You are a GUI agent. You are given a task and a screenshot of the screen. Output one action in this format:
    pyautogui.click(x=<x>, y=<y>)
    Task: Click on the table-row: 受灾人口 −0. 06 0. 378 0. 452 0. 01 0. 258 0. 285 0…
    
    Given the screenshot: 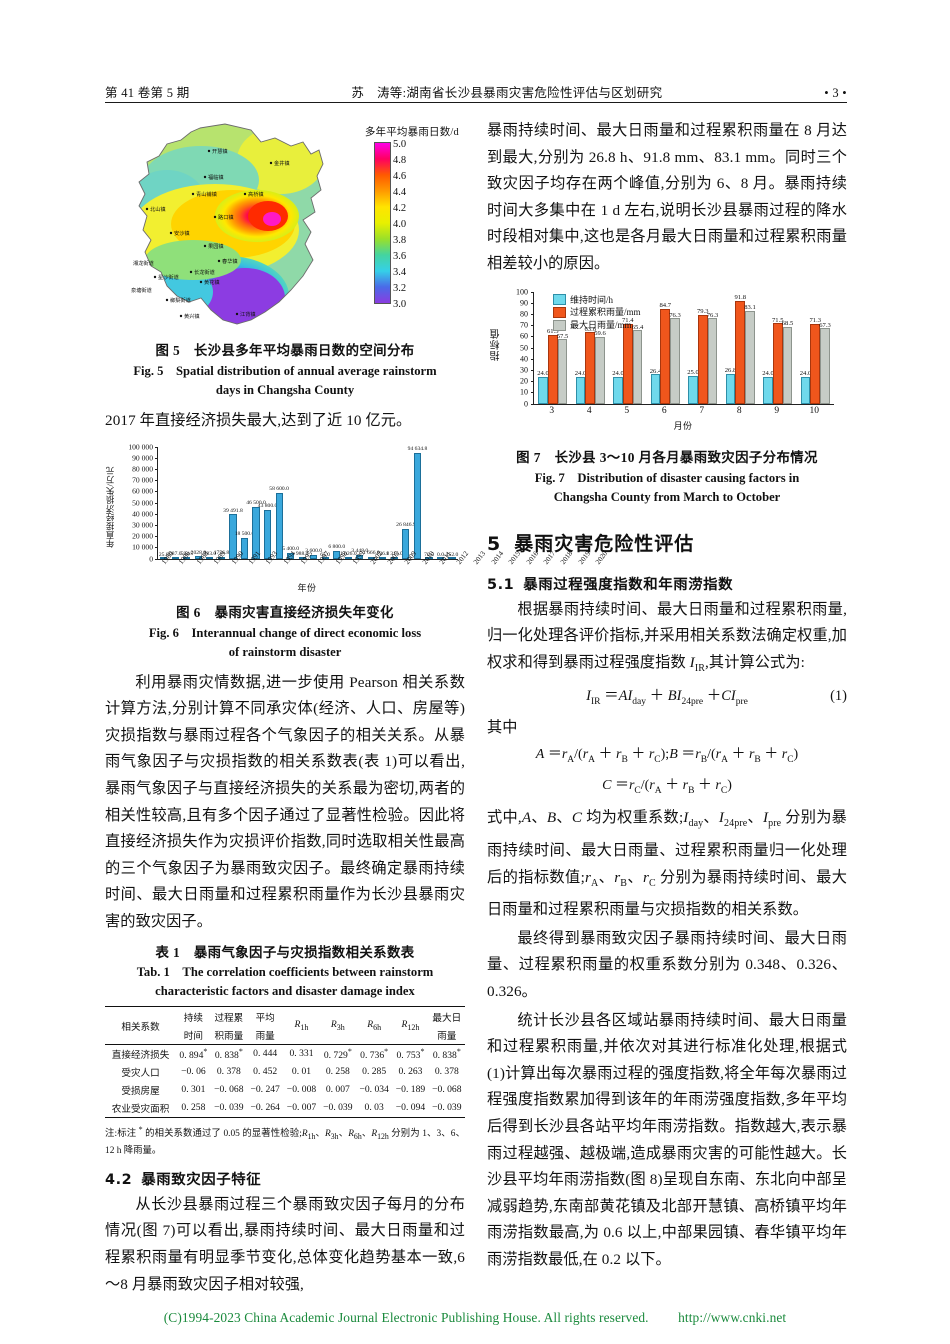 What is the action you would take?
    pyautogui.click(x=285, y=1072)
    